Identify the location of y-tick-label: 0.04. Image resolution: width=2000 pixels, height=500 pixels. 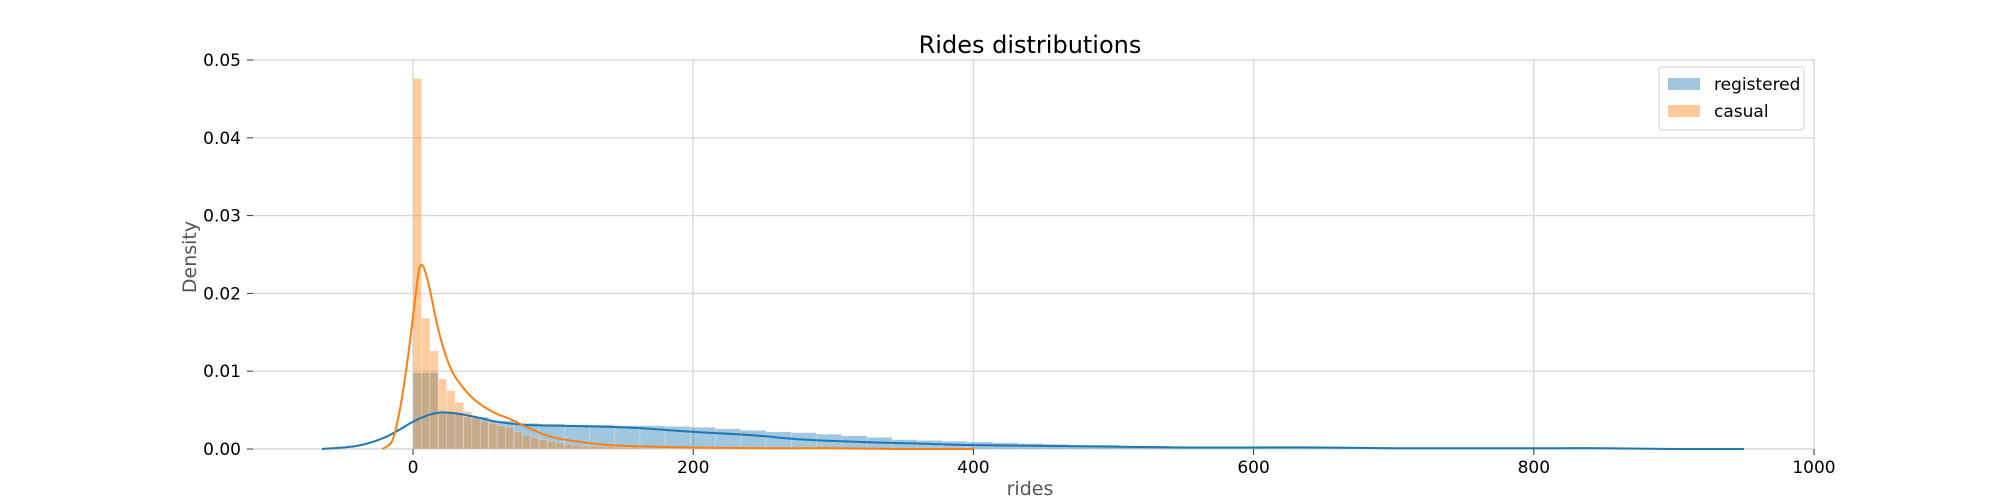
(222, 139).